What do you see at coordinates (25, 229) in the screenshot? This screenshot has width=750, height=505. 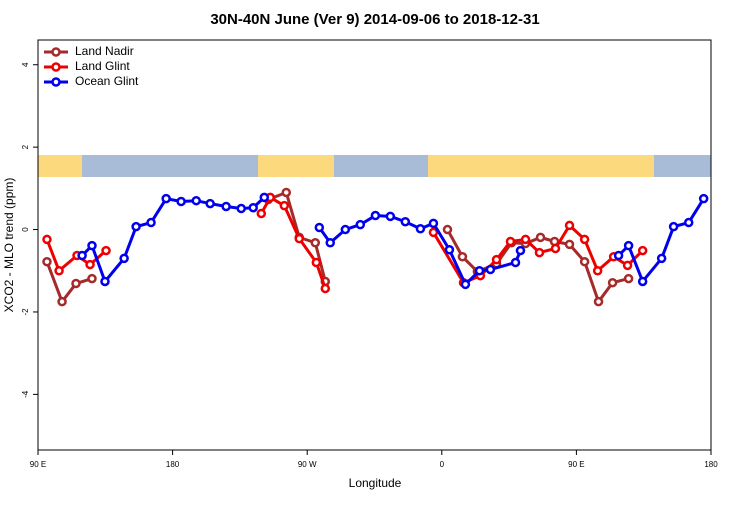 I see `y-tick-label: 0` at bounding box center [25, 229].